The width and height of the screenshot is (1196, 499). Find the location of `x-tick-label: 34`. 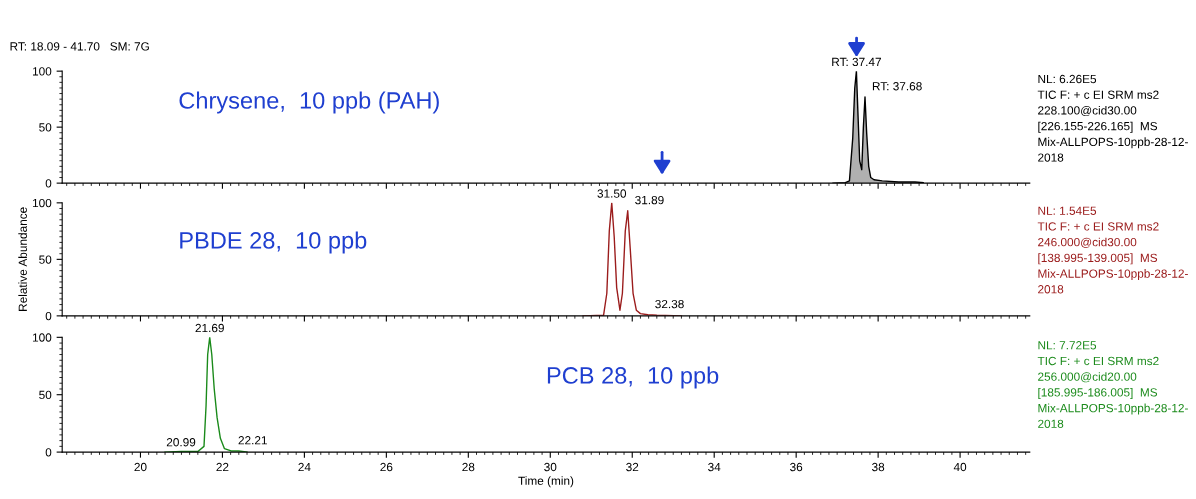

x-tick-label: 34 is located at coordinates (714, 467).